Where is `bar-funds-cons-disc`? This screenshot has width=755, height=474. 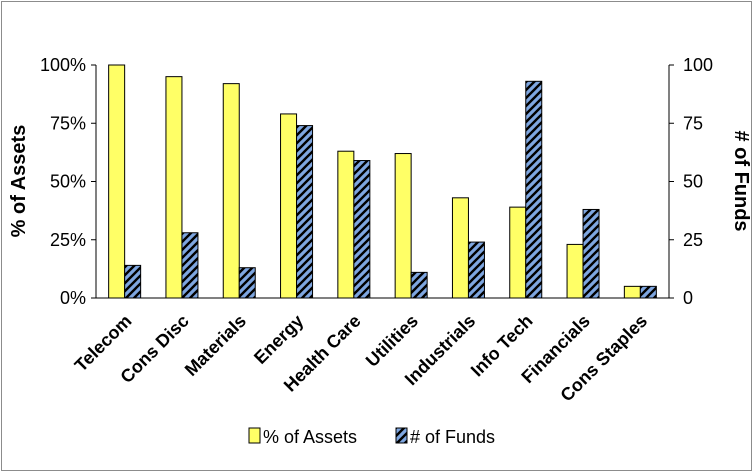 bar-funds-cons-disc is located at coordinates (190, 265).